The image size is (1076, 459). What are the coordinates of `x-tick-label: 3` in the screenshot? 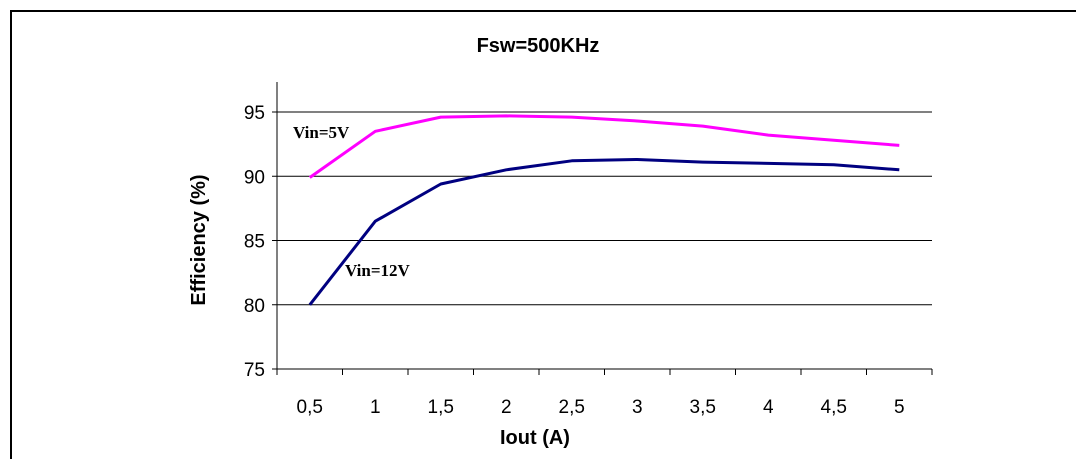 It's located at (637, 407).